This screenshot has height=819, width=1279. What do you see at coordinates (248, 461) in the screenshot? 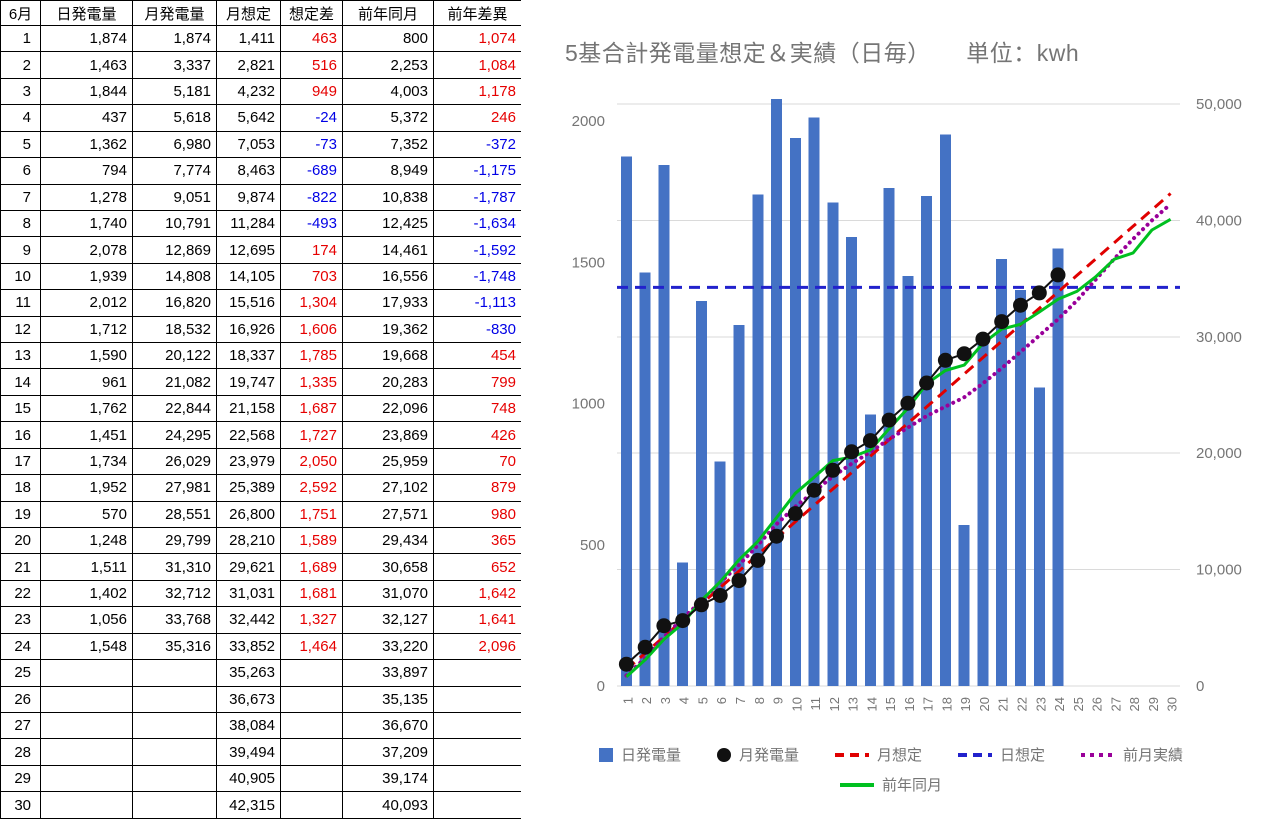
I see `cell-monthly-forecast: 23,979` at bounding box center [248, 461].